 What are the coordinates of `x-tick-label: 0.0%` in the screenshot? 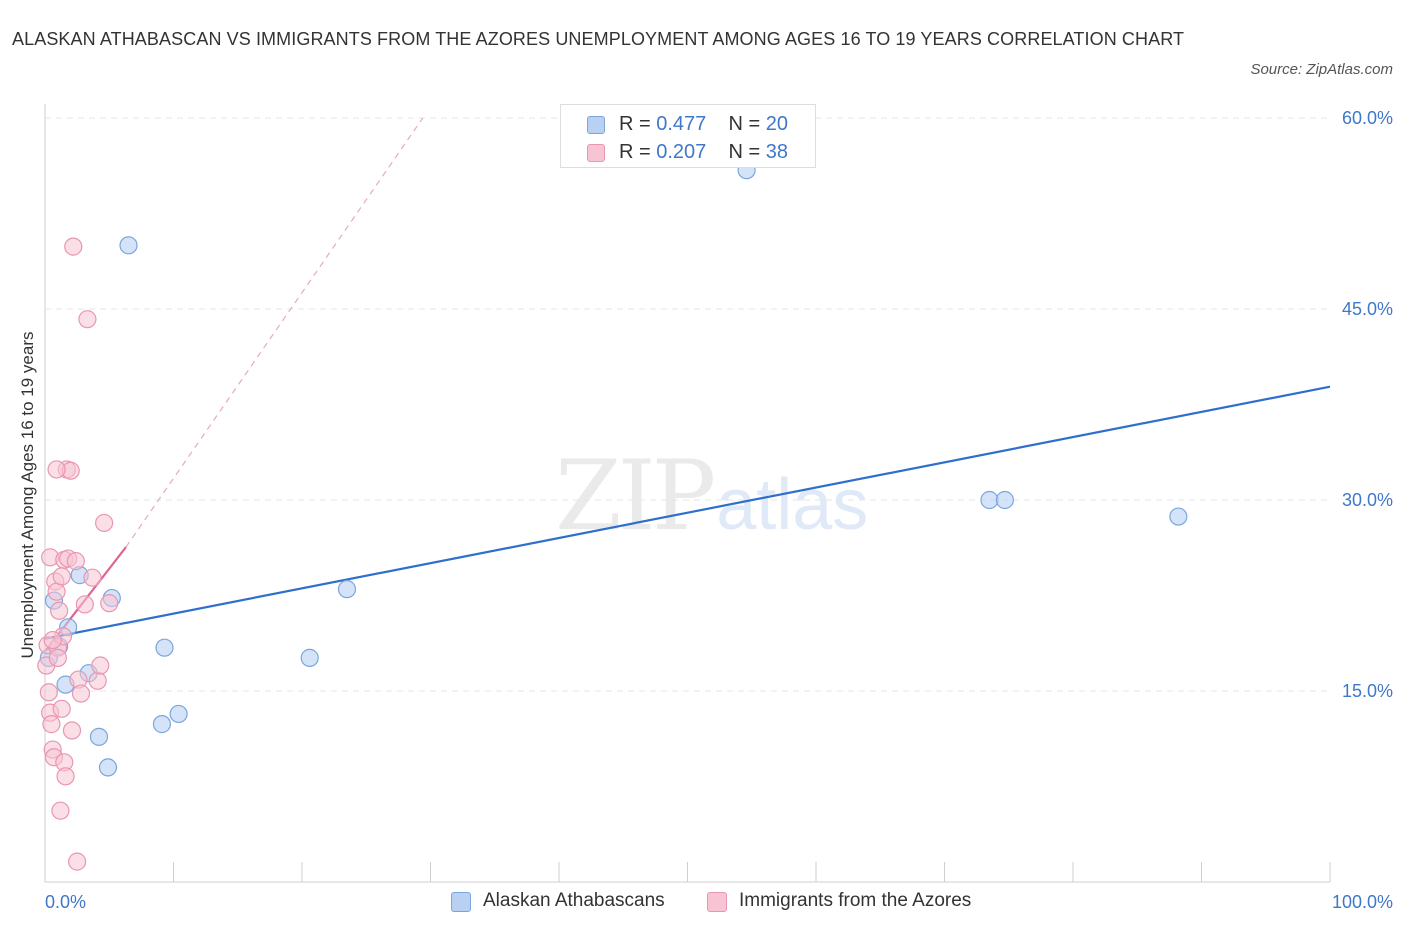 It's located at (65, 902).